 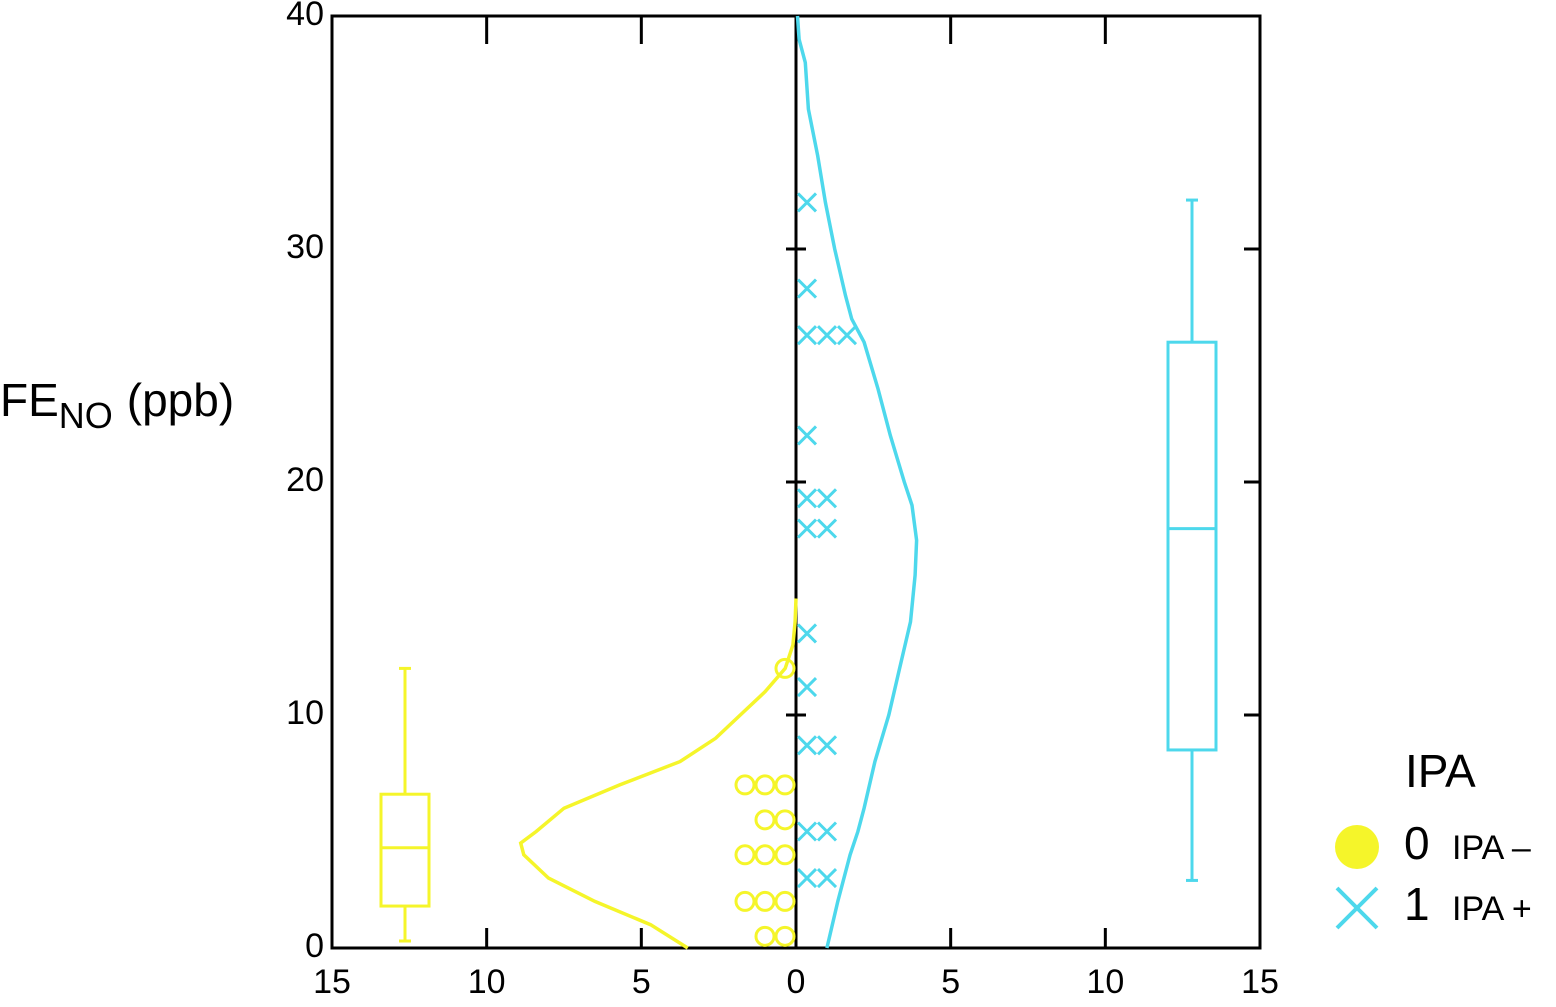 I want to click on legend-name: 0, so click(x=1417, y=843).